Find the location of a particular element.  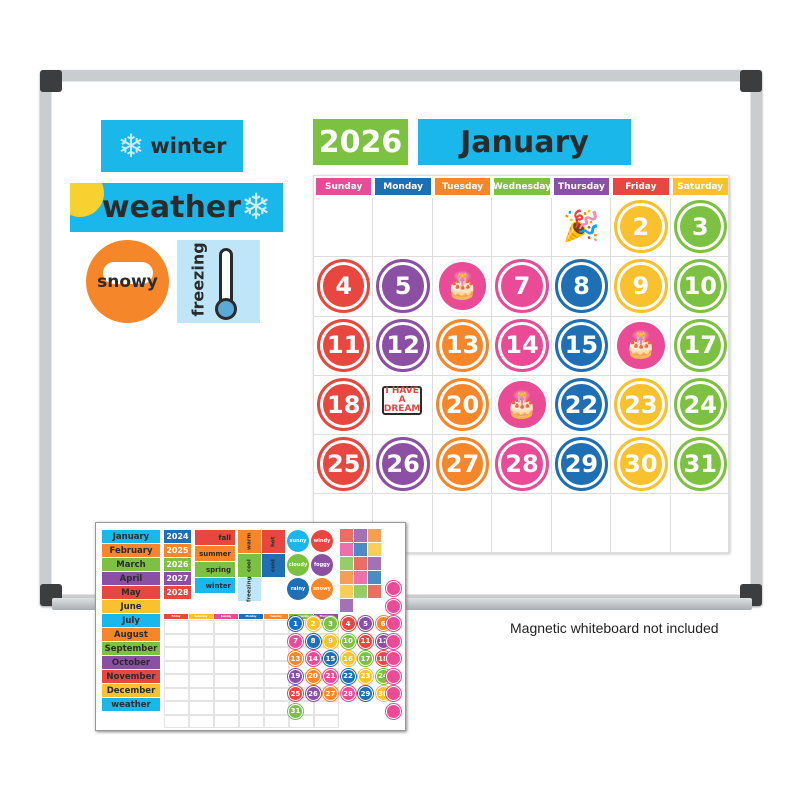

day-number-8: 8 is located at coordinates (581, 286).